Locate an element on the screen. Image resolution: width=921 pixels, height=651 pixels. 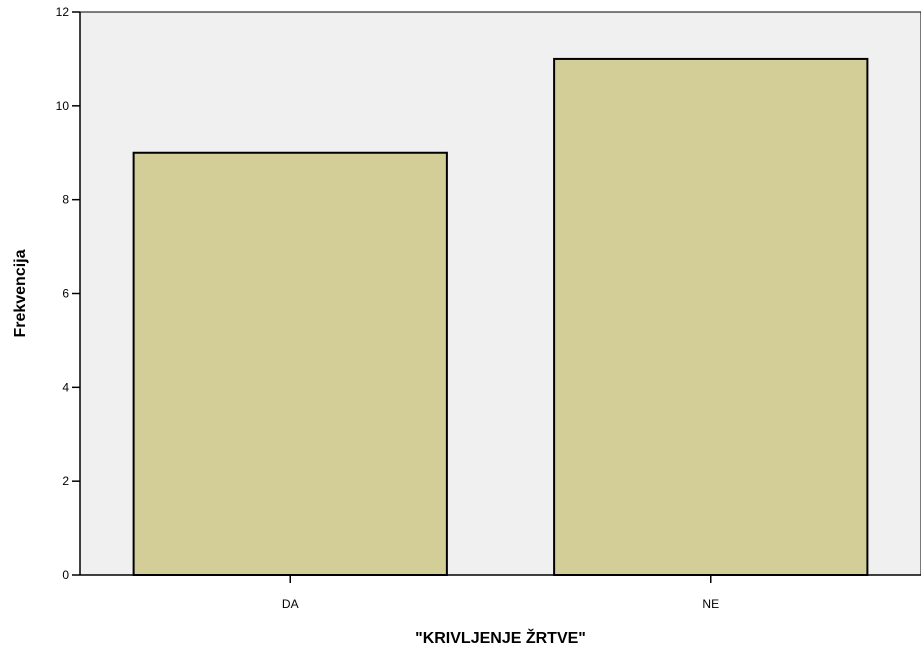
y-tick-label: 10 is located at coordinates (63, 106).